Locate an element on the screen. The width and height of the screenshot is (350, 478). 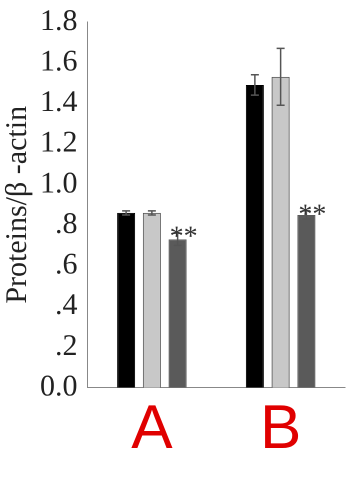
y-tick-label: 1.8 is located at coordinates (59, 20).